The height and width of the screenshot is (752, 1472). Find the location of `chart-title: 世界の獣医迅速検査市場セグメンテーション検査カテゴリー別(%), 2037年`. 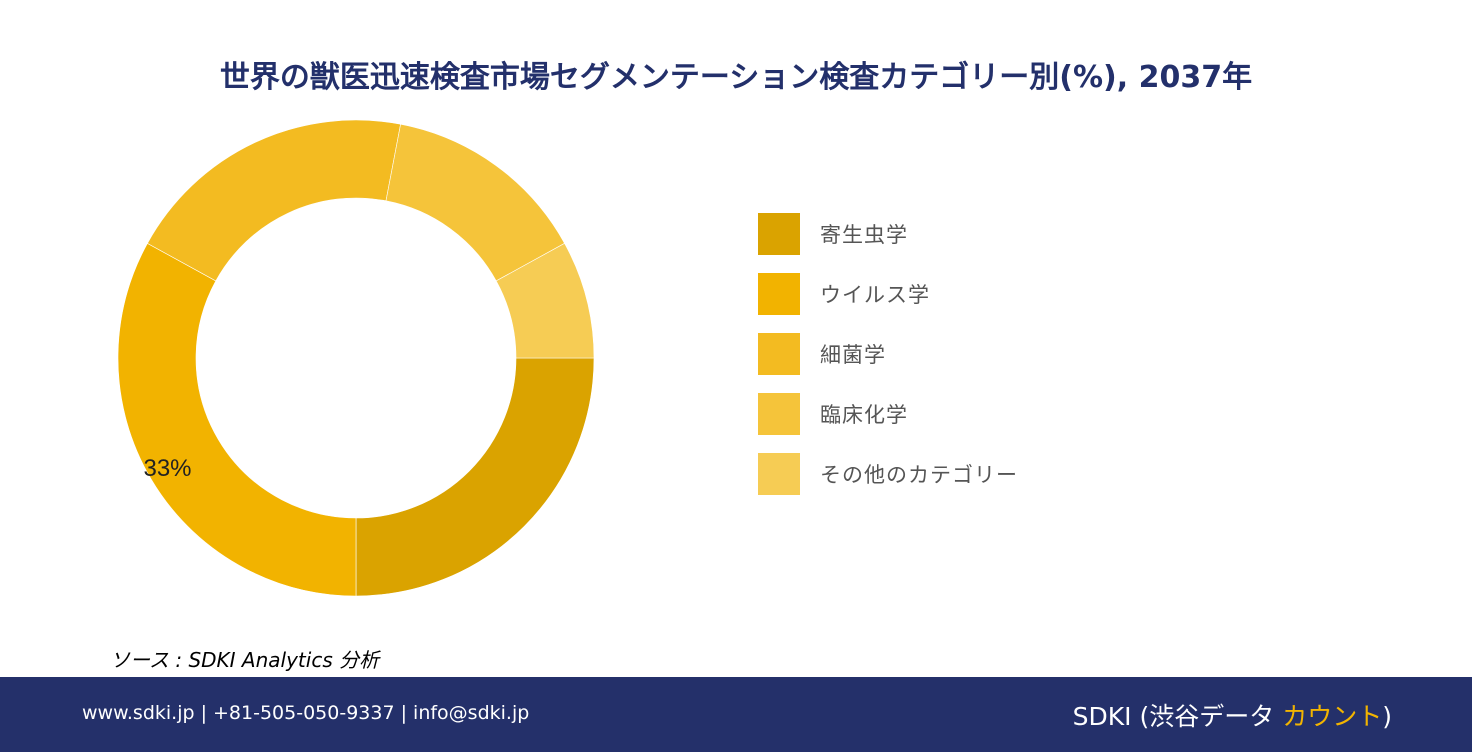

chart-title: 世界の獣医迅速検査市場セグメンテーション検査カテゴリー別(%), 2037年 is located at coordinates (736, 77).